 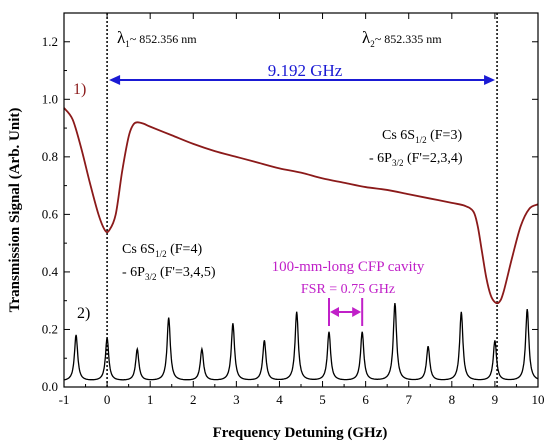 What do you see at coordinates (169, 273) in the screenshot?
I see `transition1-line2: - 6P3/2 (F'=3,4,5)` at bounding box center [169, 273].